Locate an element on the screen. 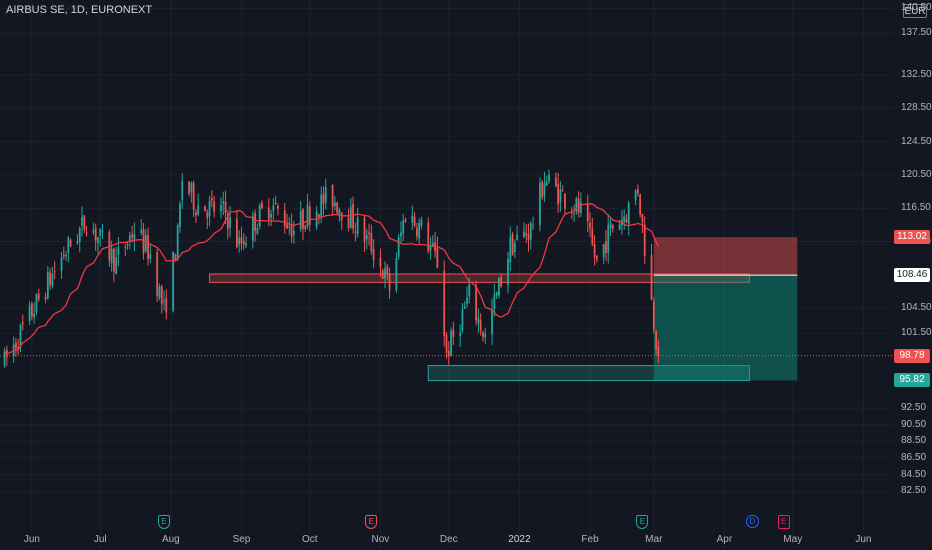 The width and height of the screenshot is (932, 550). currency-label: EUR is located at coordinates (915, 11).